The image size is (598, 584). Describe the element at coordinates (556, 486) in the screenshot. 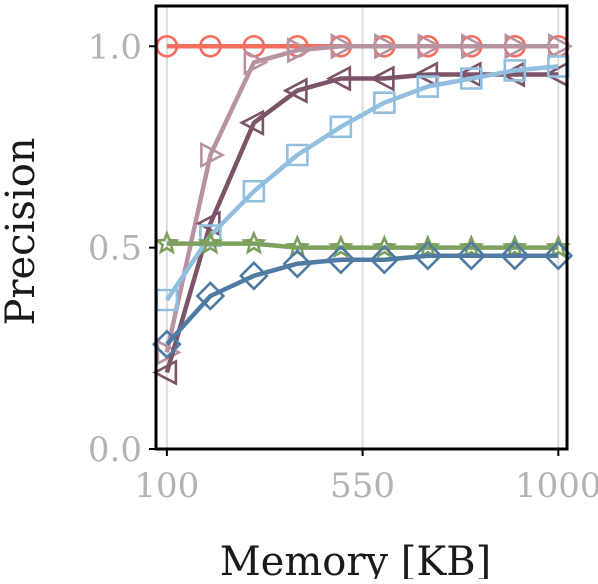

I see `x-tick-label: 1000` at that location.